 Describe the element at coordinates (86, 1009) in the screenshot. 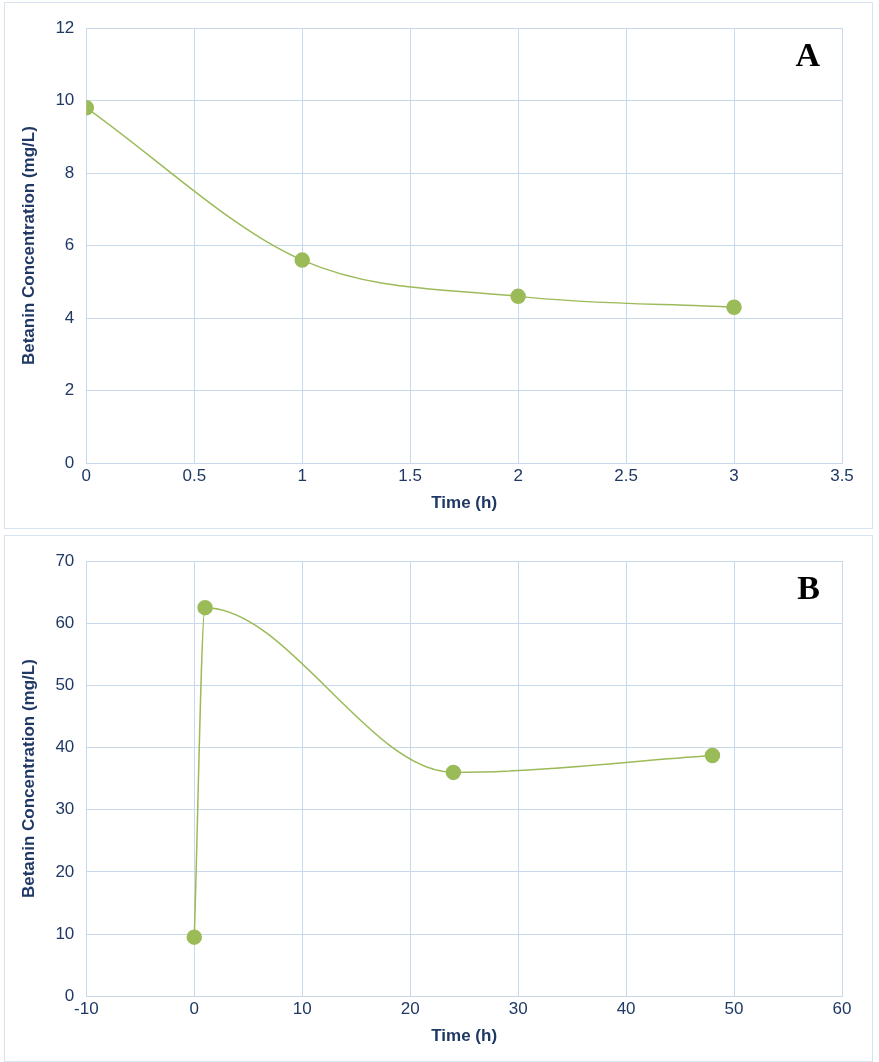

I see `x-tick-label: -10` at that location.